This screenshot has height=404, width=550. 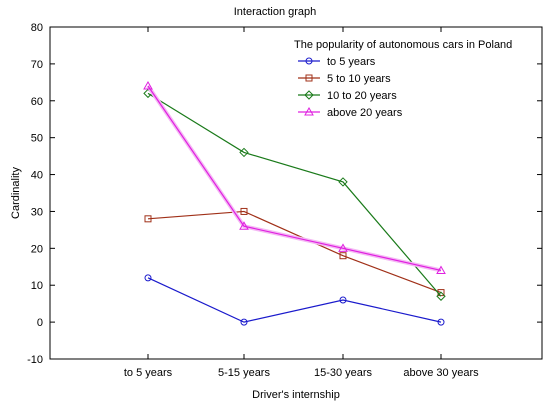 What do you see at coordinates (343, 373) in the screenshot?
I see `x-tick-label: 15-30 years` at bounding box center [343, 373].